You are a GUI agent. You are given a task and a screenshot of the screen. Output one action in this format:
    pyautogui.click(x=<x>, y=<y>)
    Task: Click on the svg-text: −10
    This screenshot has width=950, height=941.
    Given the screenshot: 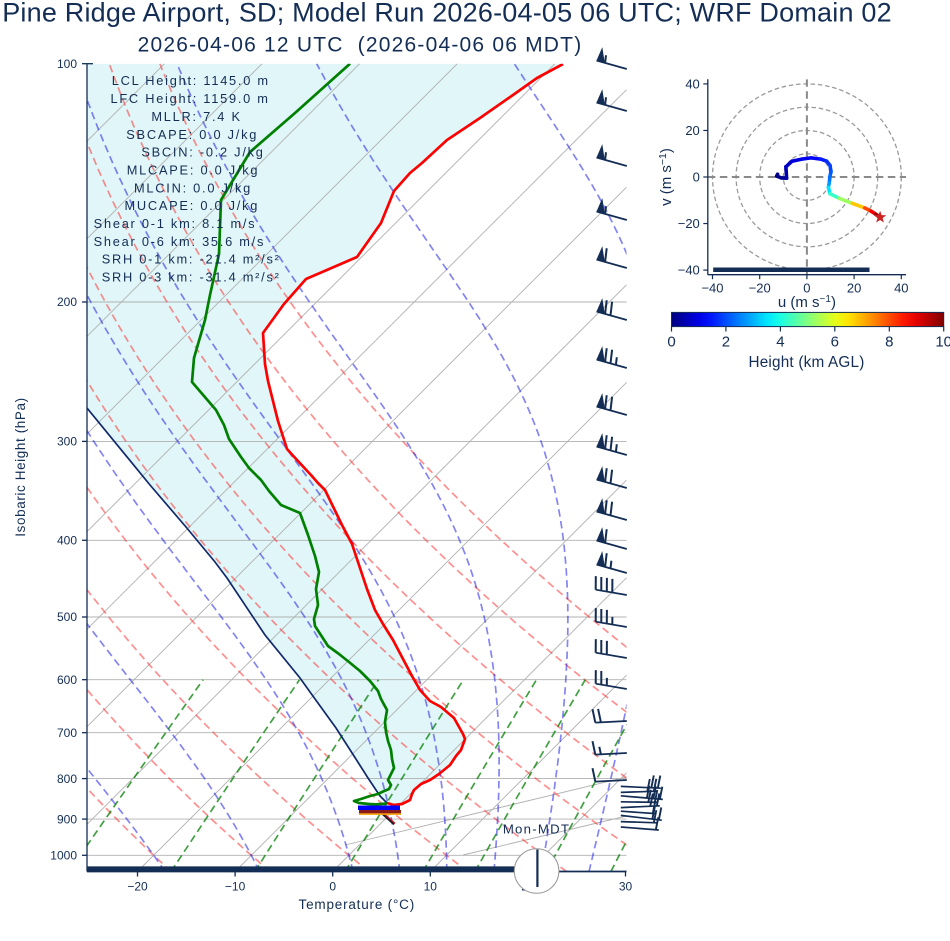 What is the action you would take?
    pyautogui.click(x=235, y=887)
    